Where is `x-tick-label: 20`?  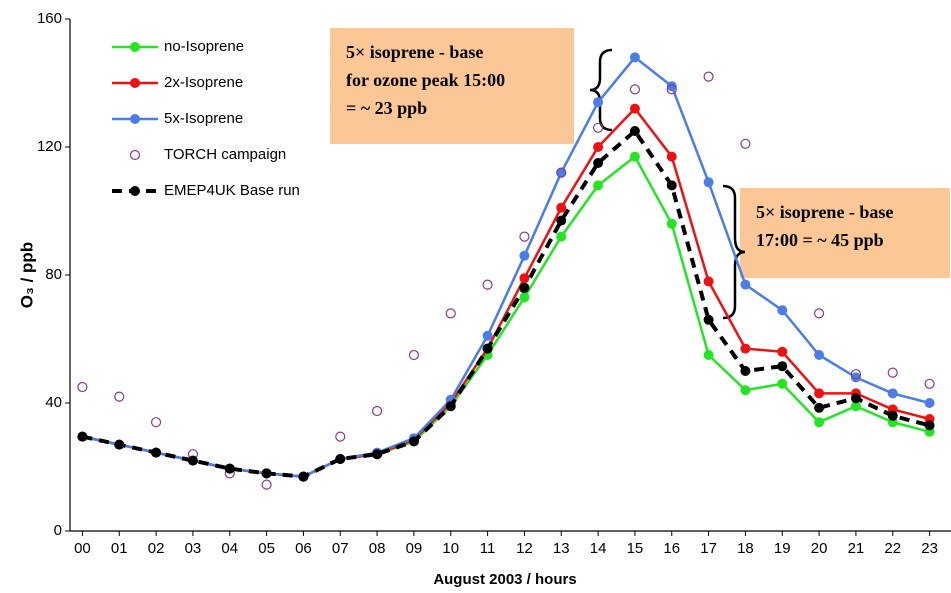 x-tick-label: 20 is located at coordinates (819, 548).